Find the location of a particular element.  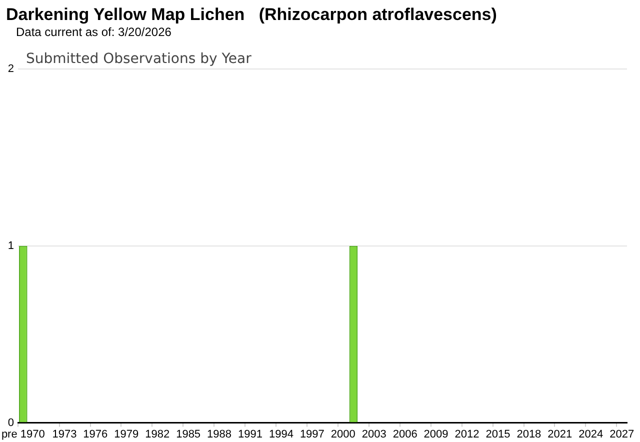

chart-title: Darkening Yellow Map Lichen (Rhizocarpon atroflavescens) is located at coordinates (251, 15).